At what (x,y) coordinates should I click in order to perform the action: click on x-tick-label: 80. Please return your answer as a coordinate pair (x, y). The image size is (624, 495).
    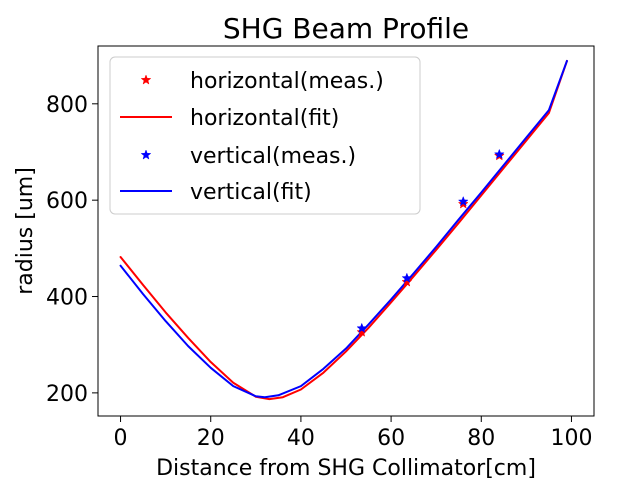
    Looking at the image, I should click on (481, 438).